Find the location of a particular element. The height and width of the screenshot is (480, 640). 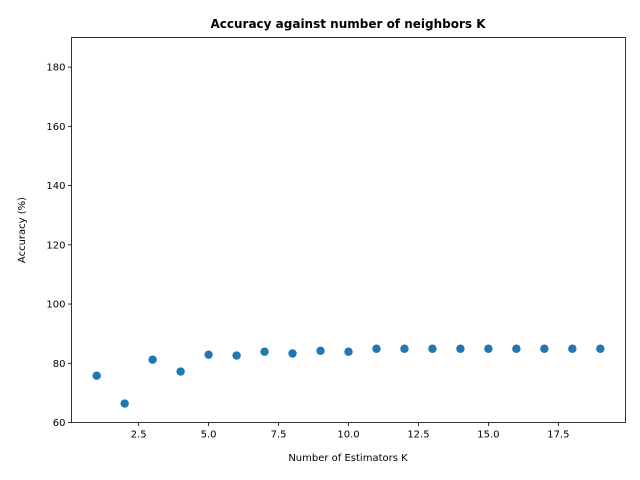

y-axis-label: Accuracy (%) is located at coordinates (22, 230).